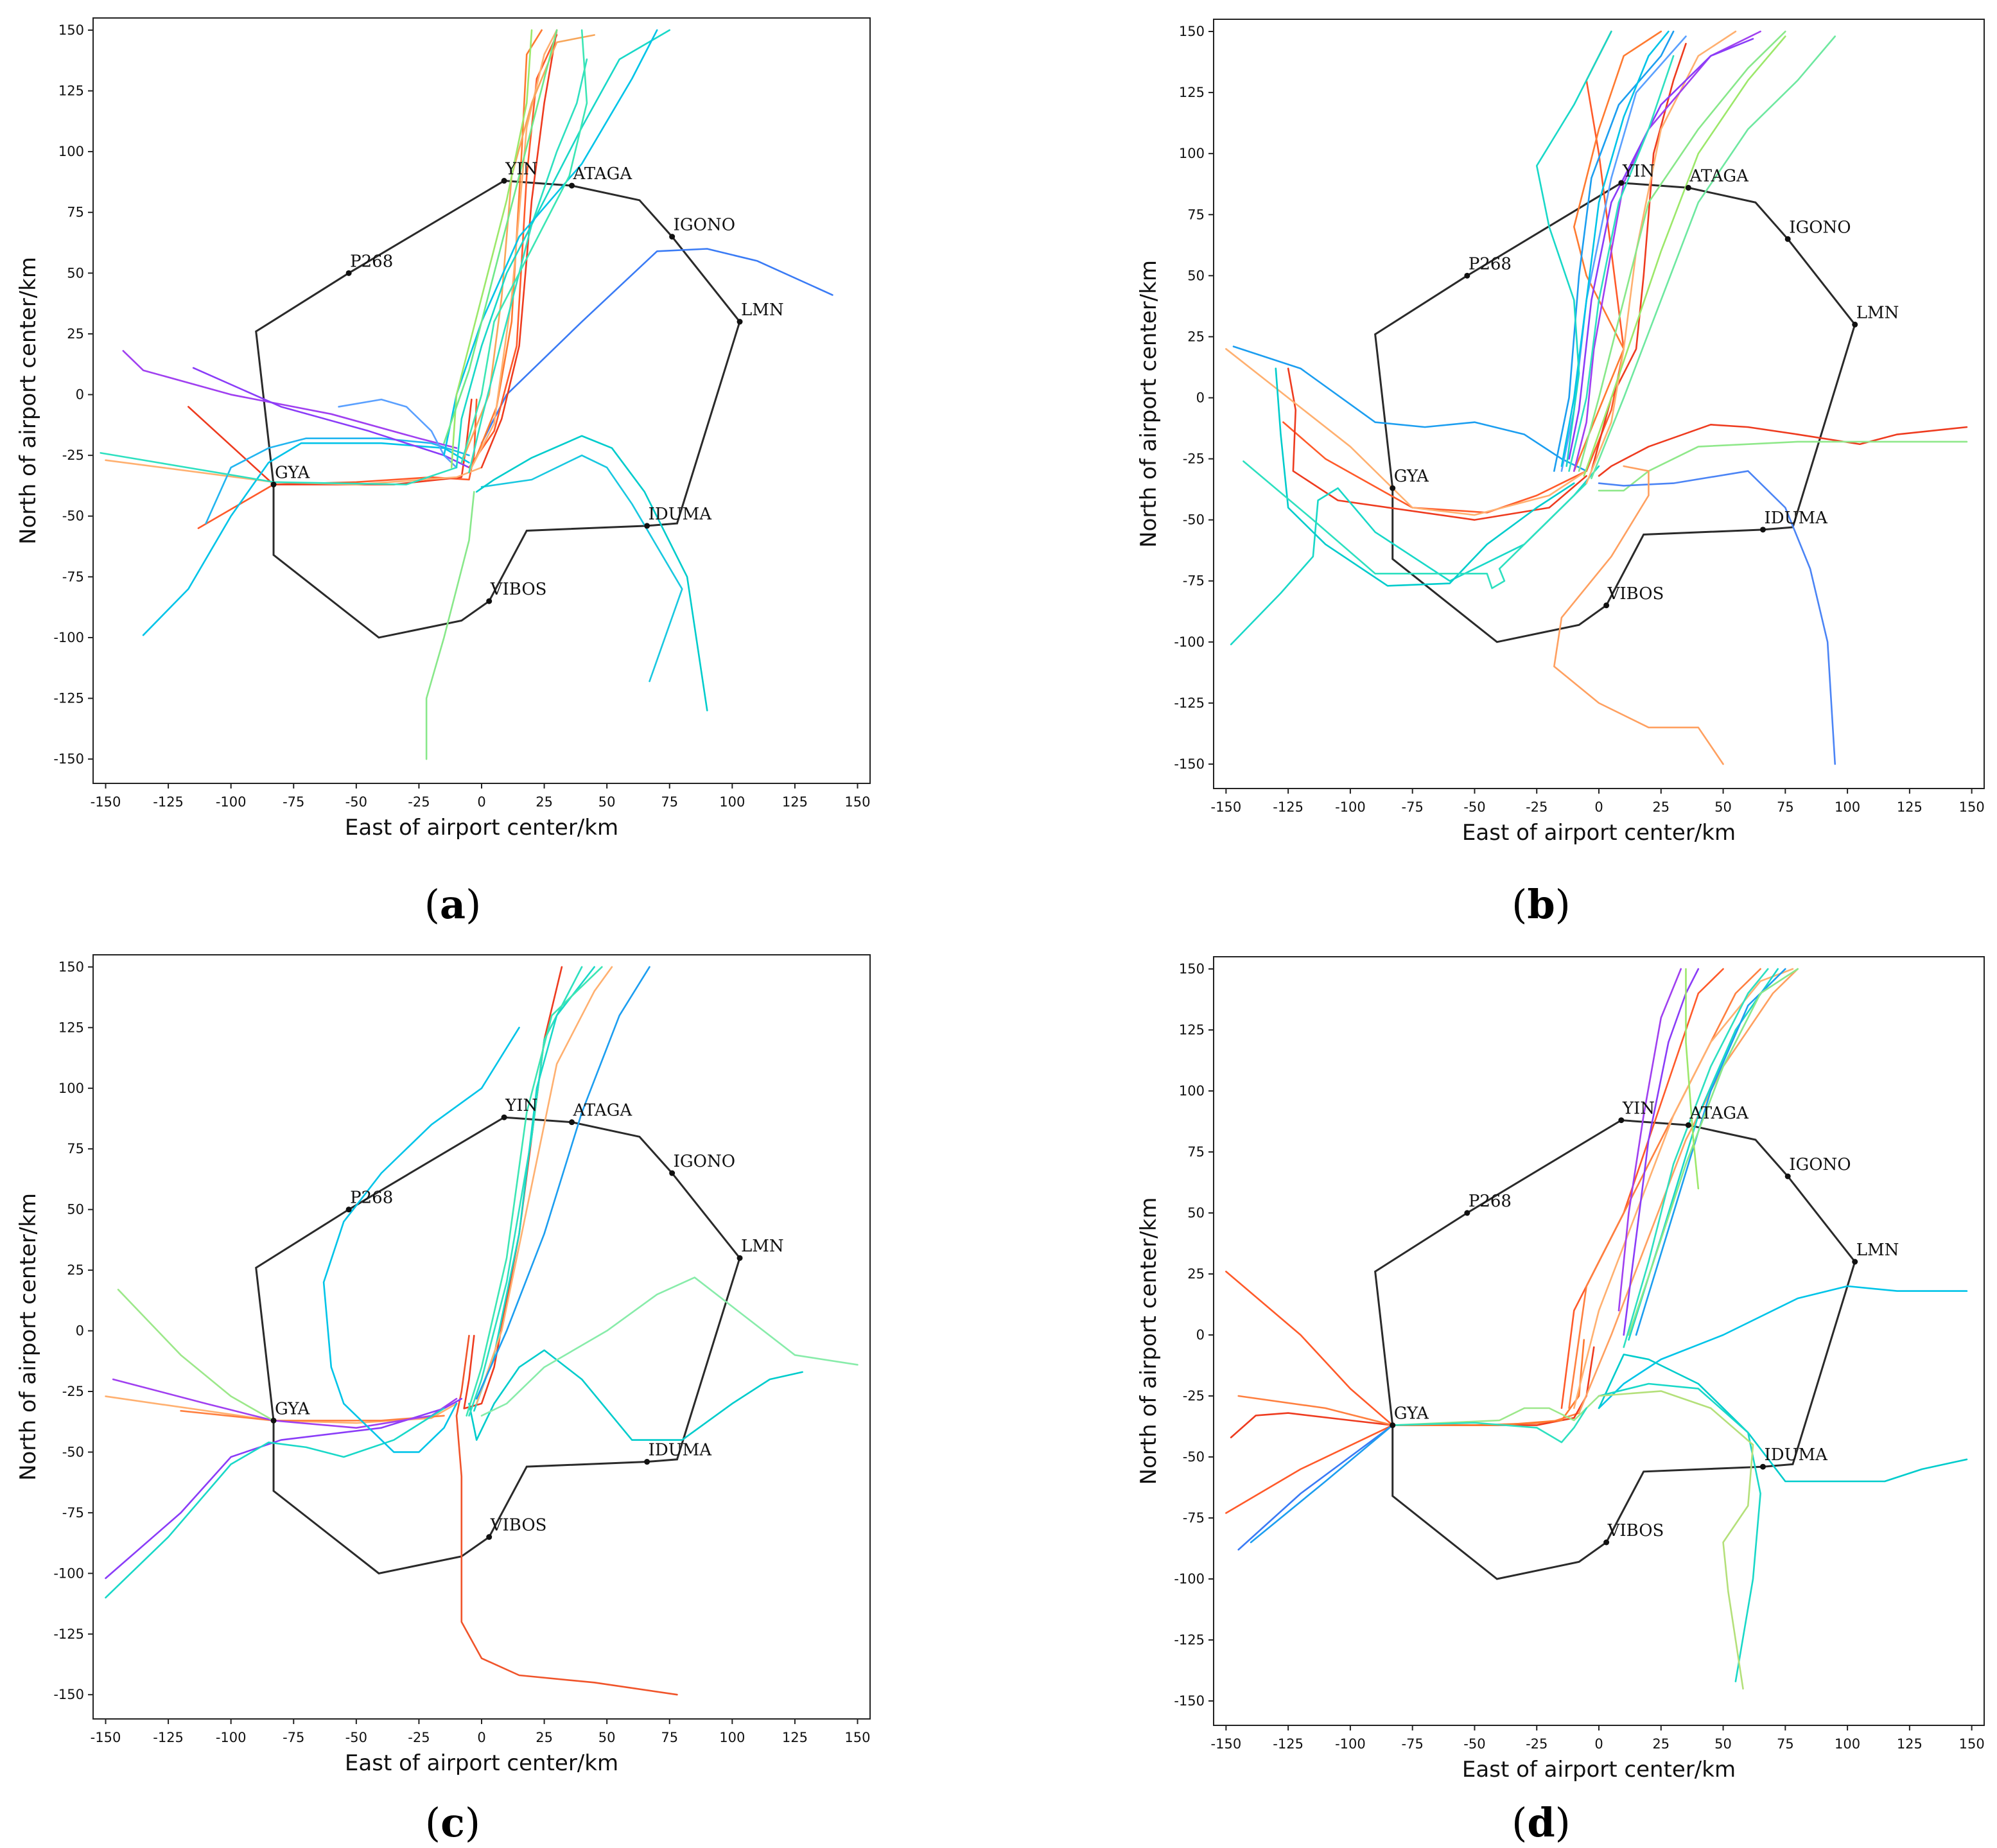  I want to click on trajectory-a23, so click(500, 236).